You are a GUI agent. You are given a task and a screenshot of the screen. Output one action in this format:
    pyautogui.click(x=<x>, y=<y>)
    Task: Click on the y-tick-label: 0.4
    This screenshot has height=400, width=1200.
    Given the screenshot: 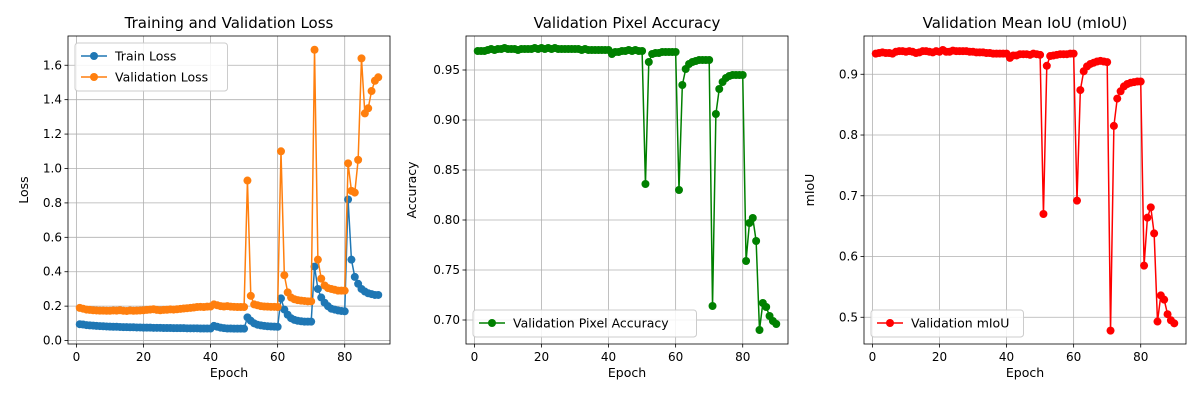 What is the action you would take?
    pyautogui.click(x=52, y=272)
    